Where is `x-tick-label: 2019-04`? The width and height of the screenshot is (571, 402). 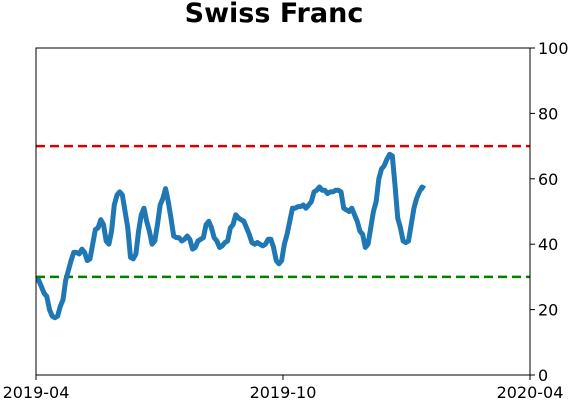
x-tick-label: 2019-04 is located at coordinates (36, 392).